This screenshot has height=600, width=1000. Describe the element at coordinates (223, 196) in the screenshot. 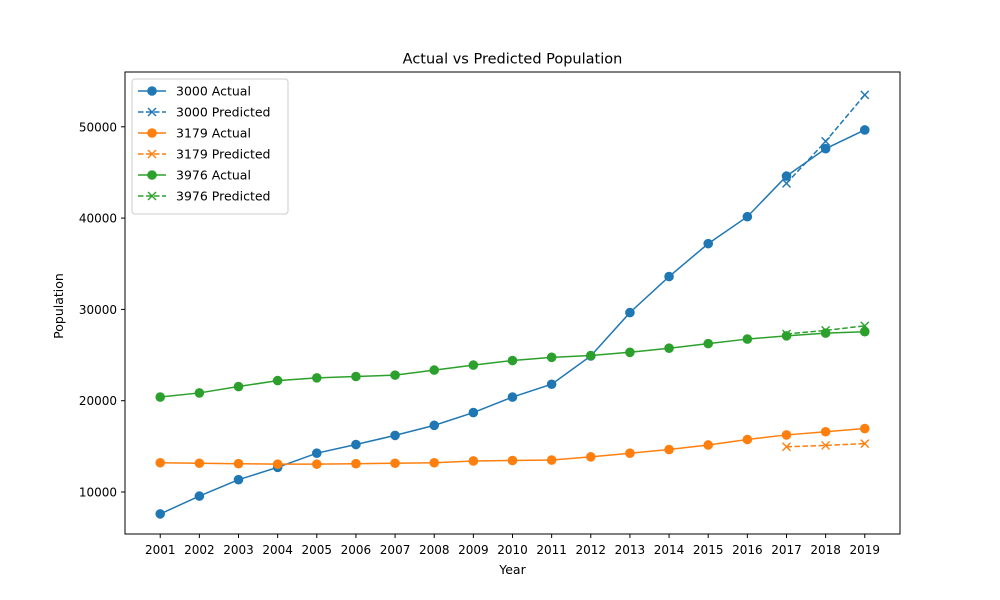

I see `legend-label: 3976 Predicted` at that location.